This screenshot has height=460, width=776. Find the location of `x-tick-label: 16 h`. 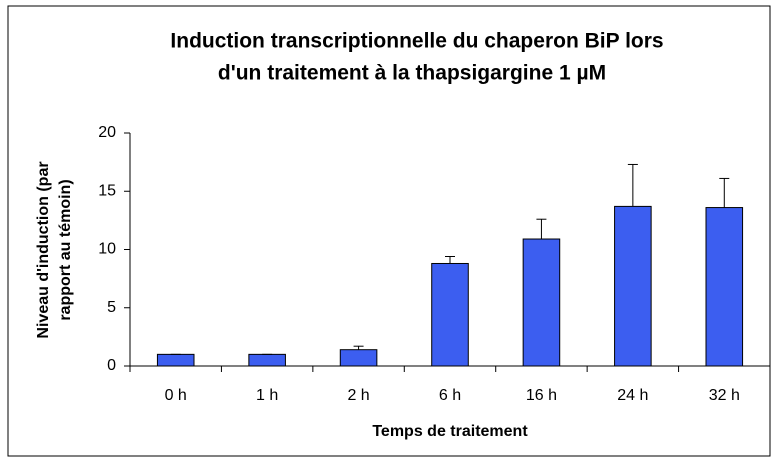

x-tick-label: 16 h is located at coordinates (541, 395).